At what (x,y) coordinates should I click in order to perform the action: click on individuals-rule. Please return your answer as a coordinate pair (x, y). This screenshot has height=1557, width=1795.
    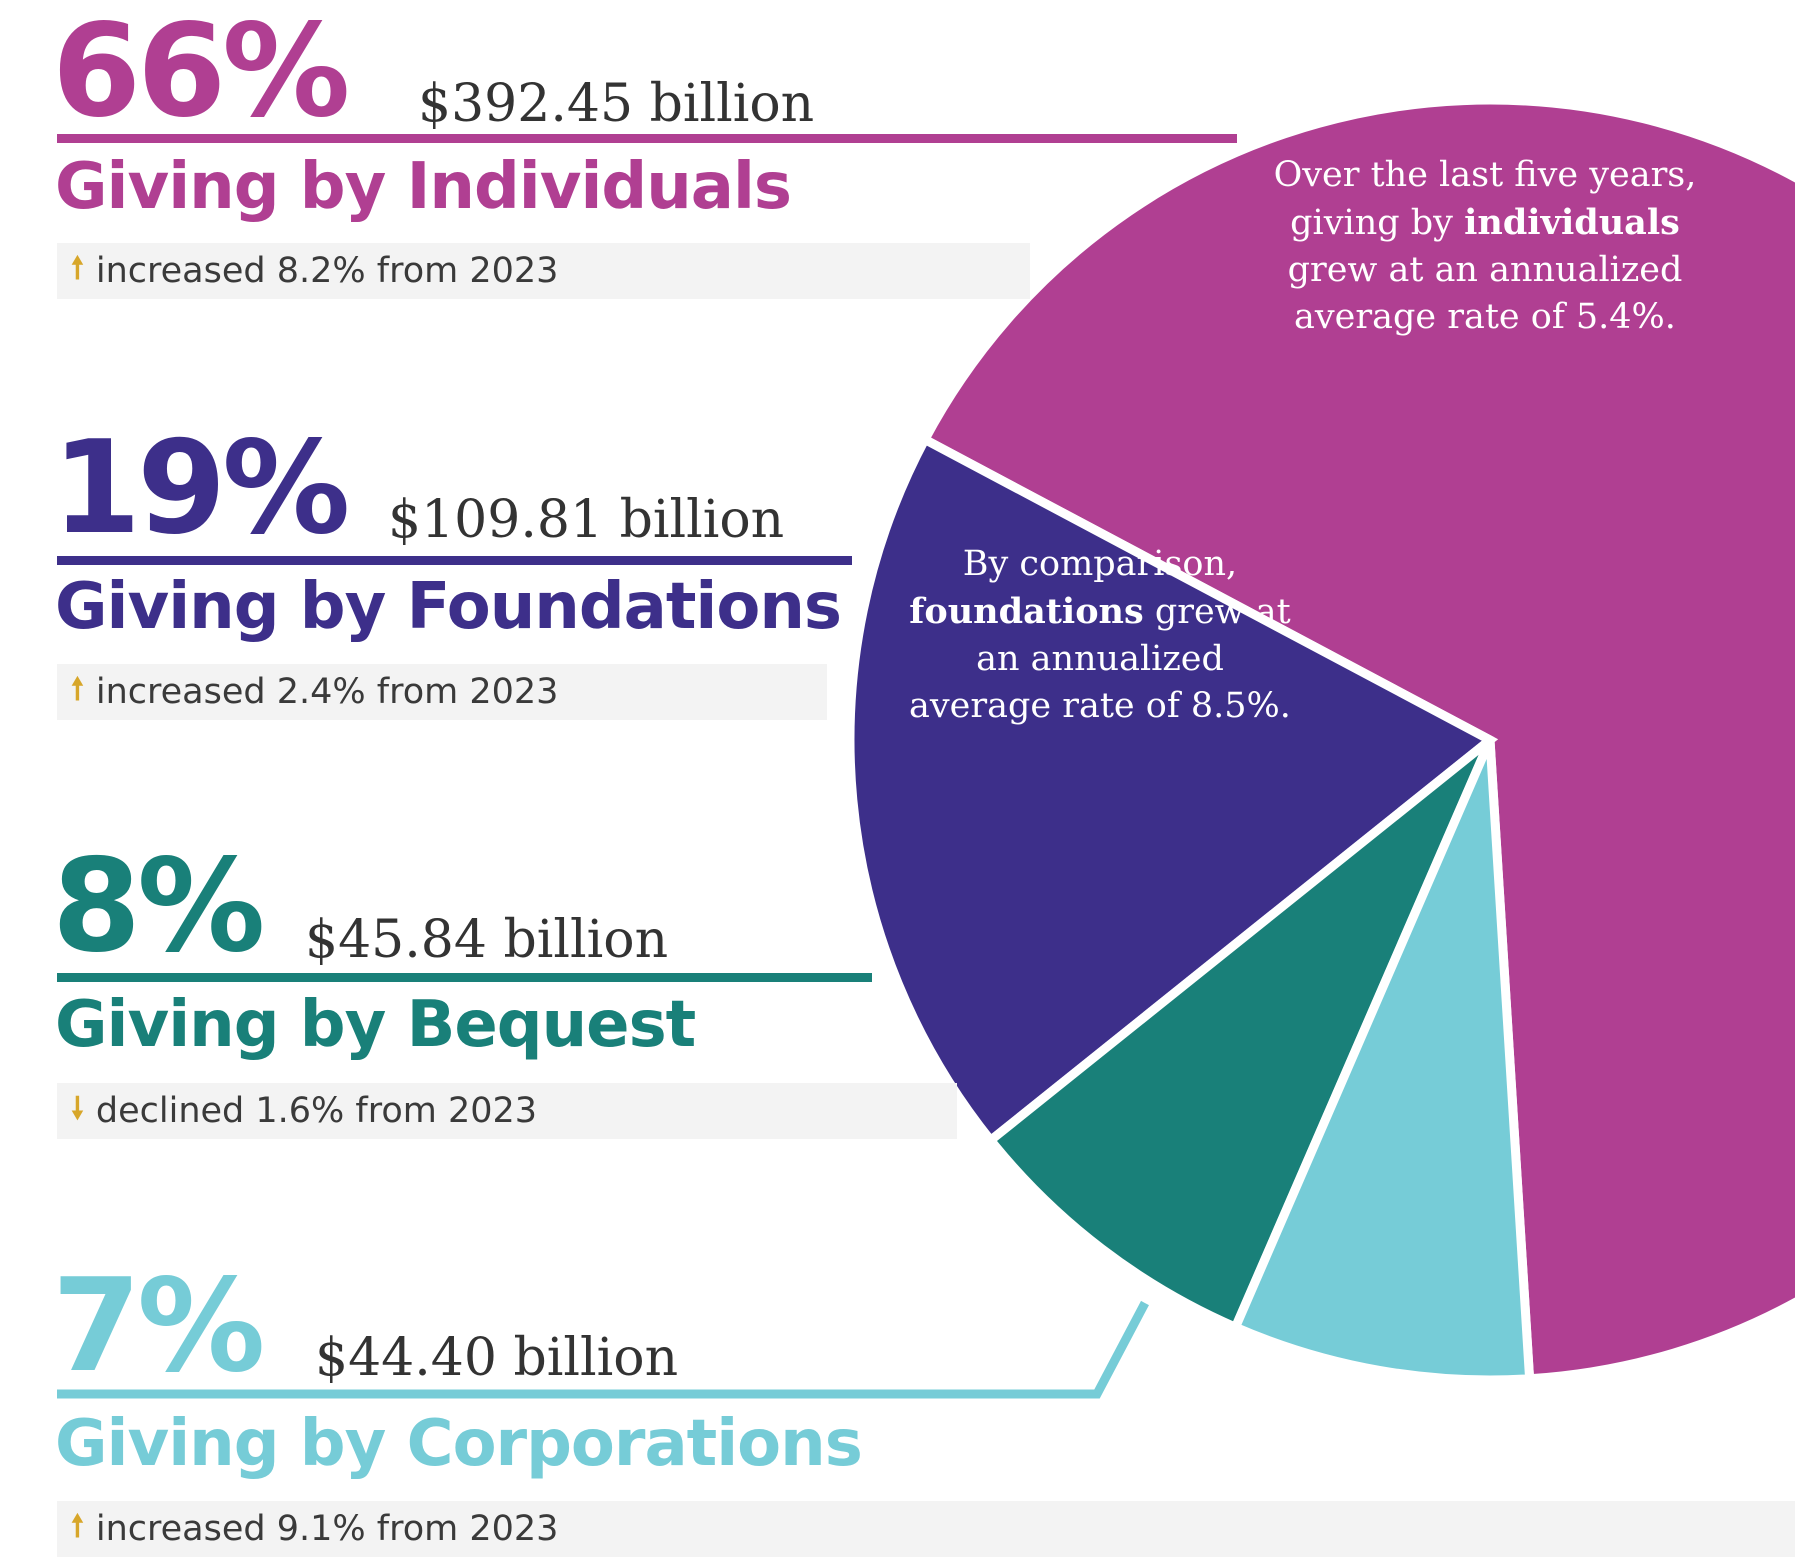
    Looking at the image, I should click on (647, 138).